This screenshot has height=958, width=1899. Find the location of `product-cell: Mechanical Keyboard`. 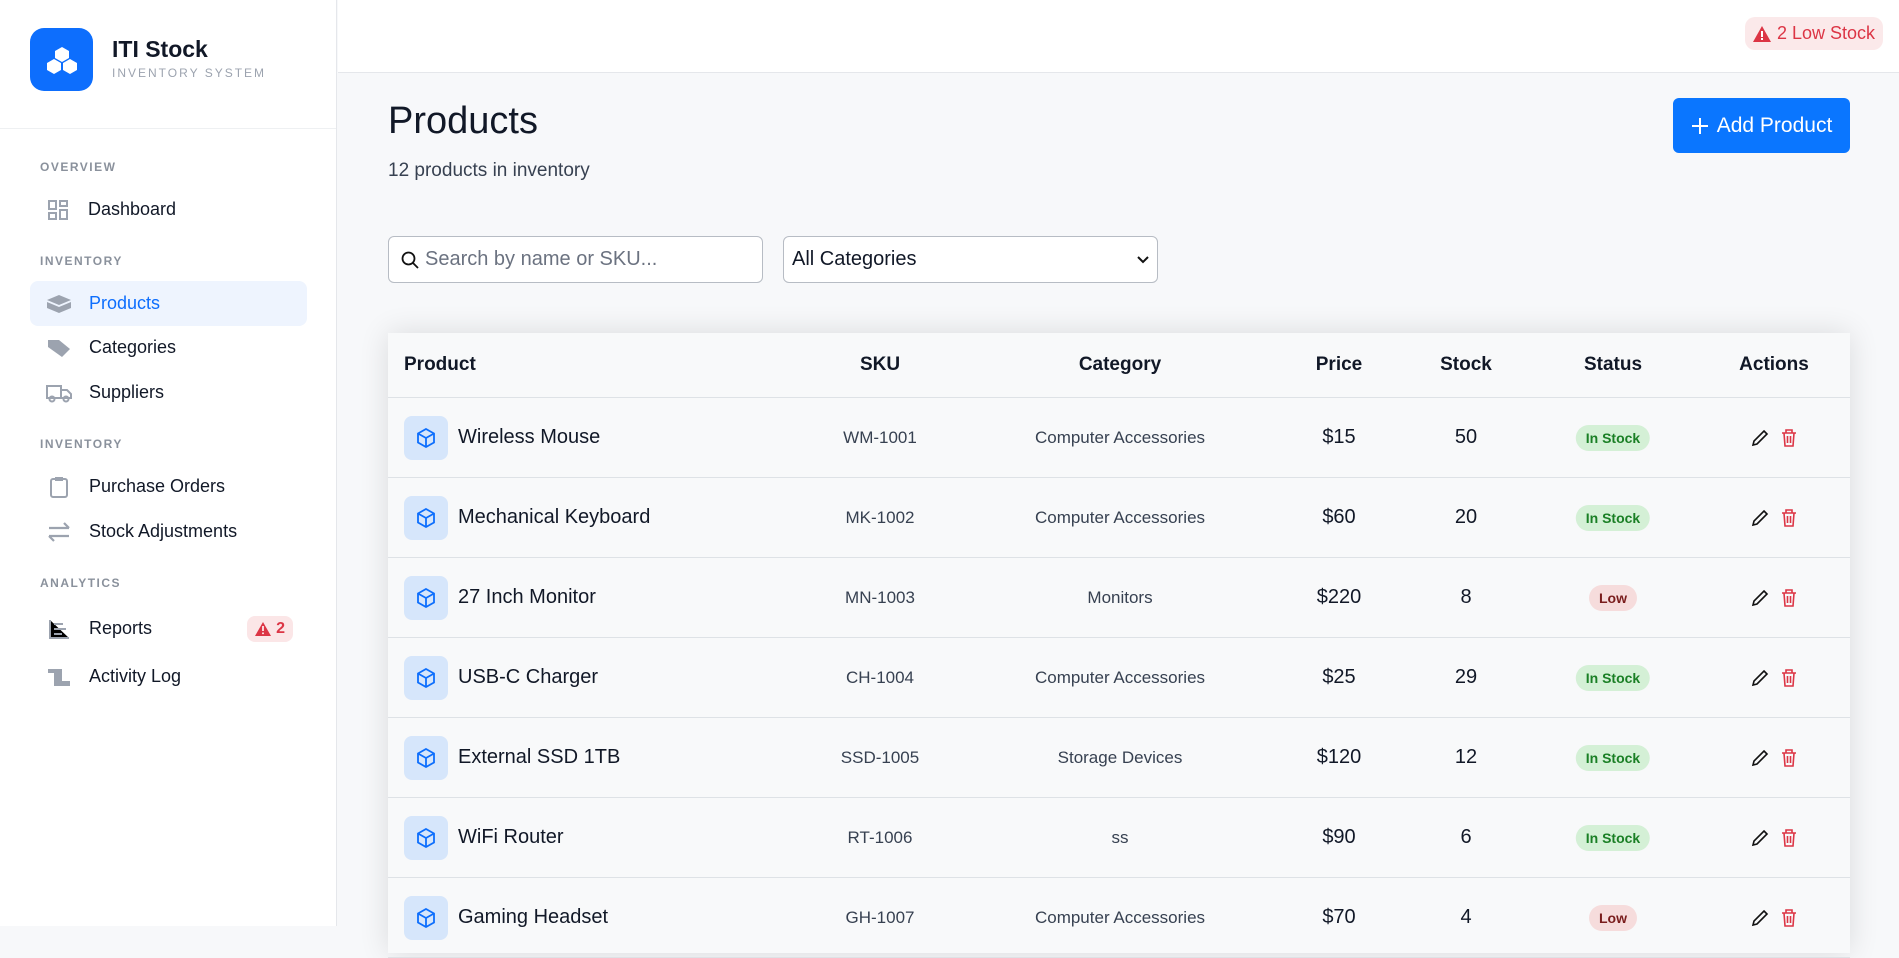

product-cell: Mechanical Keyboard is located at coordinates (527, 517).